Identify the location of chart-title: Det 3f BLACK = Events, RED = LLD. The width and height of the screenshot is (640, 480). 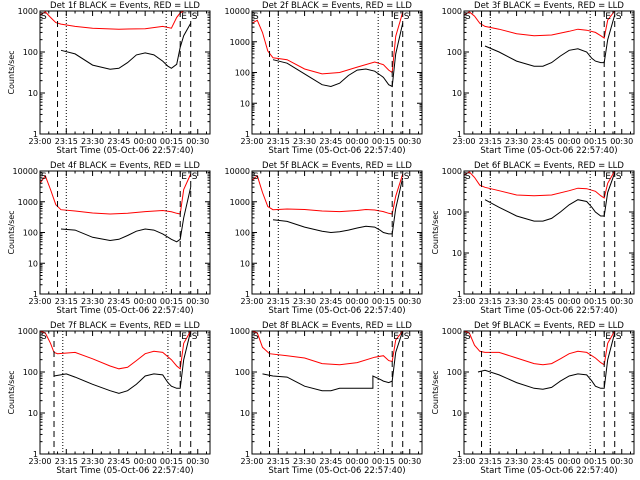
(549, 6).